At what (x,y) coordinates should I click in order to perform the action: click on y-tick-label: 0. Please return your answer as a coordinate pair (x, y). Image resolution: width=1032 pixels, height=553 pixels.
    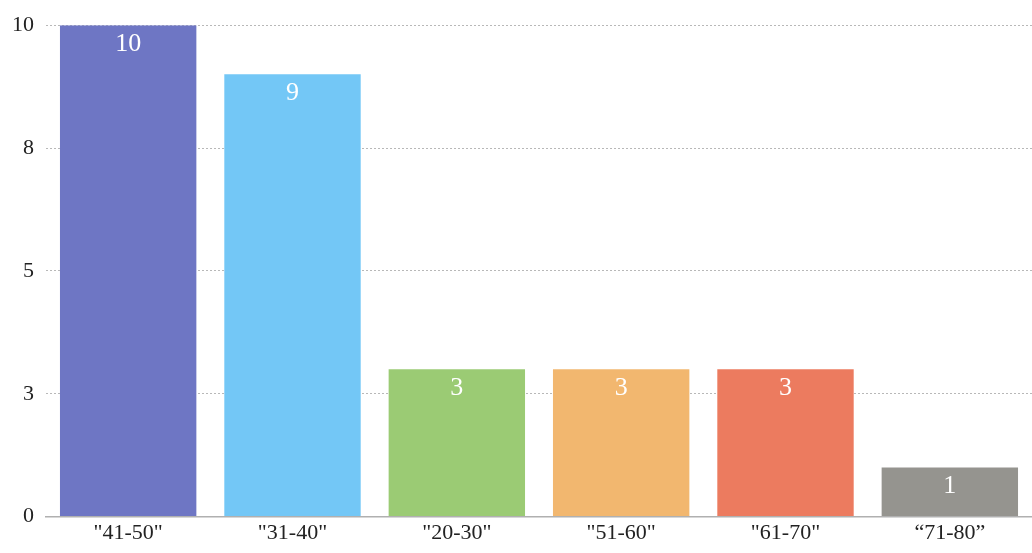
    Looking at the image, I should click on (28, 515).